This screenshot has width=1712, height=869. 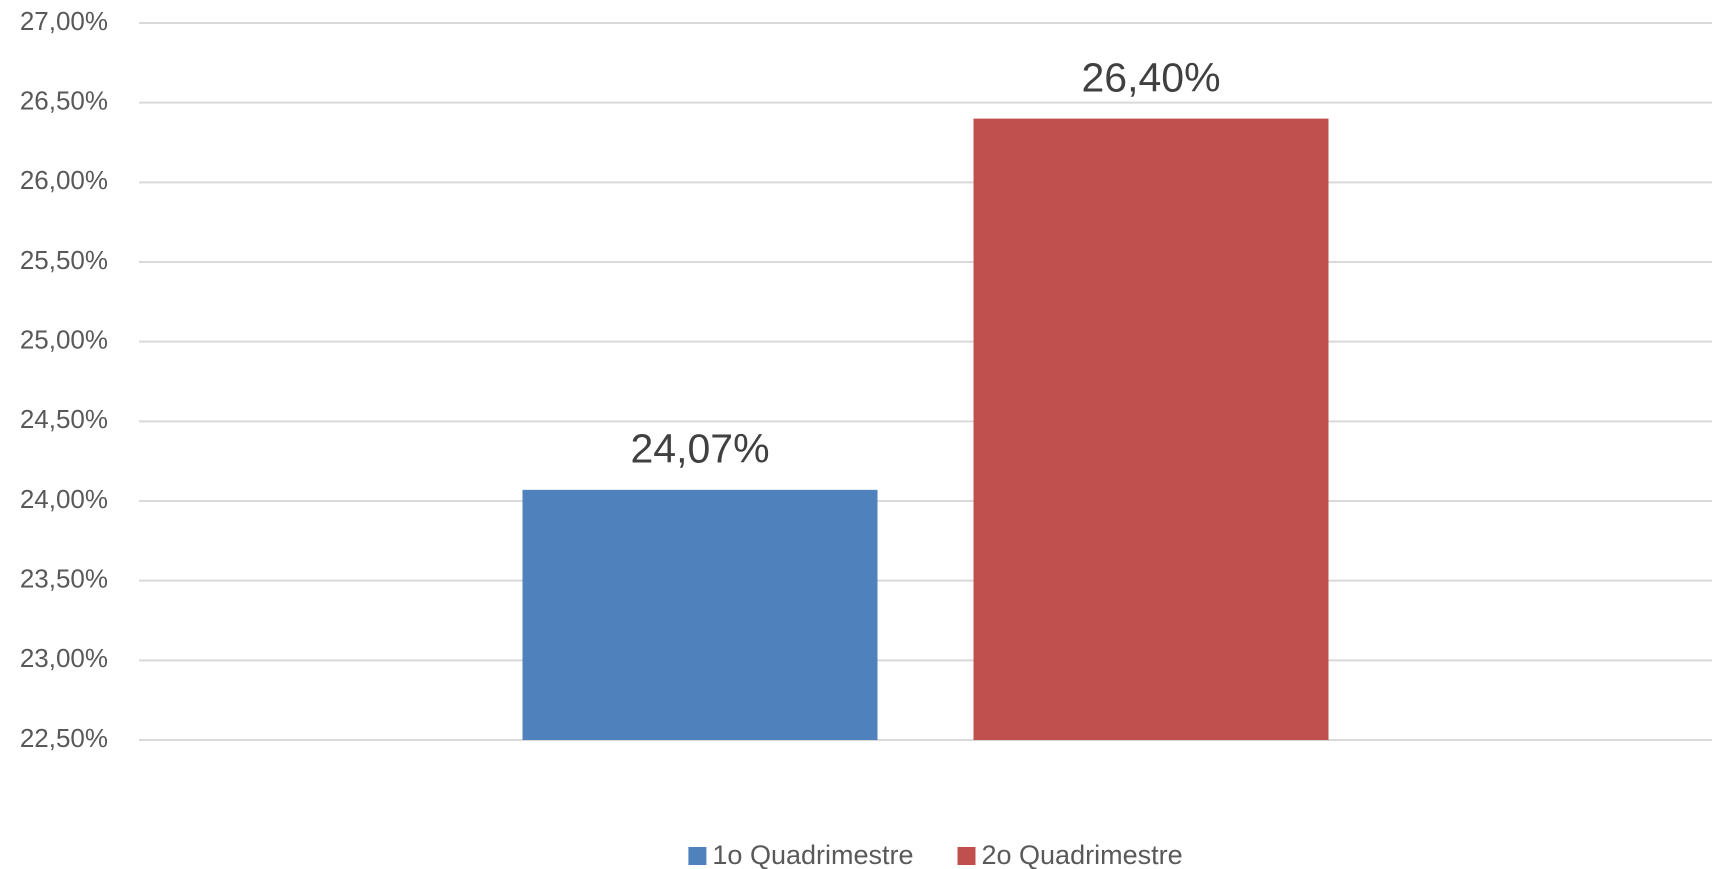 I want to click on y-tick-label: 27,00%, so click(x=64, y=21).